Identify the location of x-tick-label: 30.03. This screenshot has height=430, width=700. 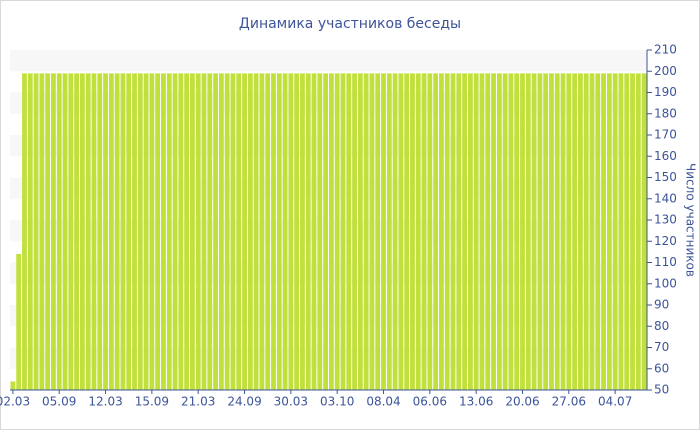
(291, 402).